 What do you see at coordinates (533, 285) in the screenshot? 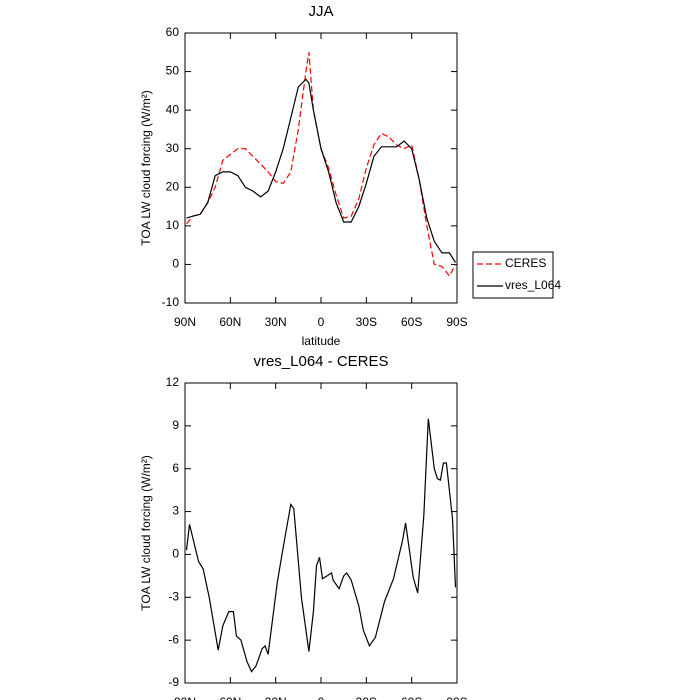
I see `legend-label: vres_L064` at bounding box center [533, 285].